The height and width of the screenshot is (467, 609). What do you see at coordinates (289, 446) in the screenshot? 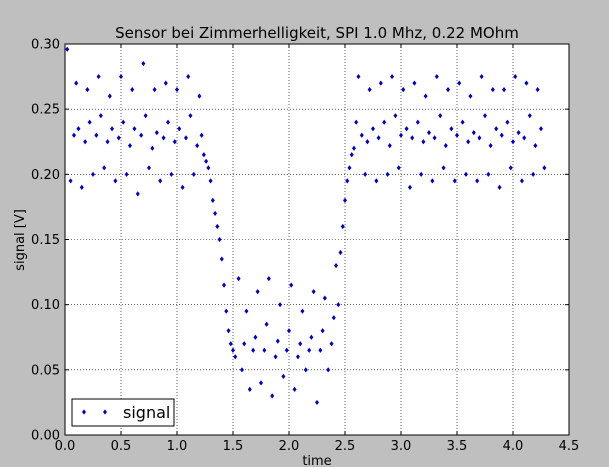
I see `x-tick-label: 2.0` at bounding box center [289, 446].